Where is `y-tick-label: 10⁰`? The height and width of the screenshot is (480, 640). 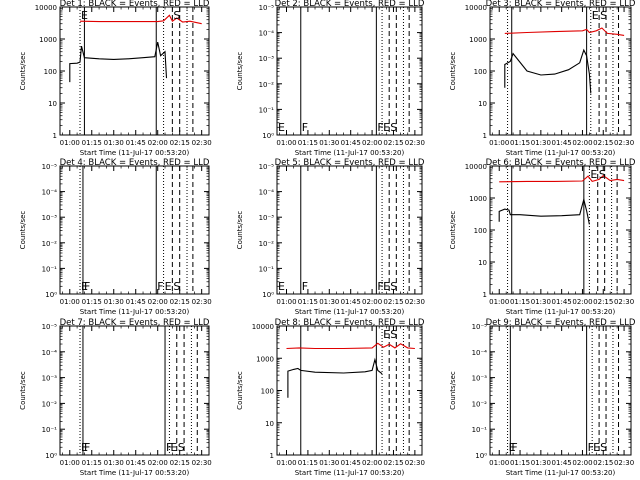
y-tick-label: 10⁰ is located at coordinates (268, 136).